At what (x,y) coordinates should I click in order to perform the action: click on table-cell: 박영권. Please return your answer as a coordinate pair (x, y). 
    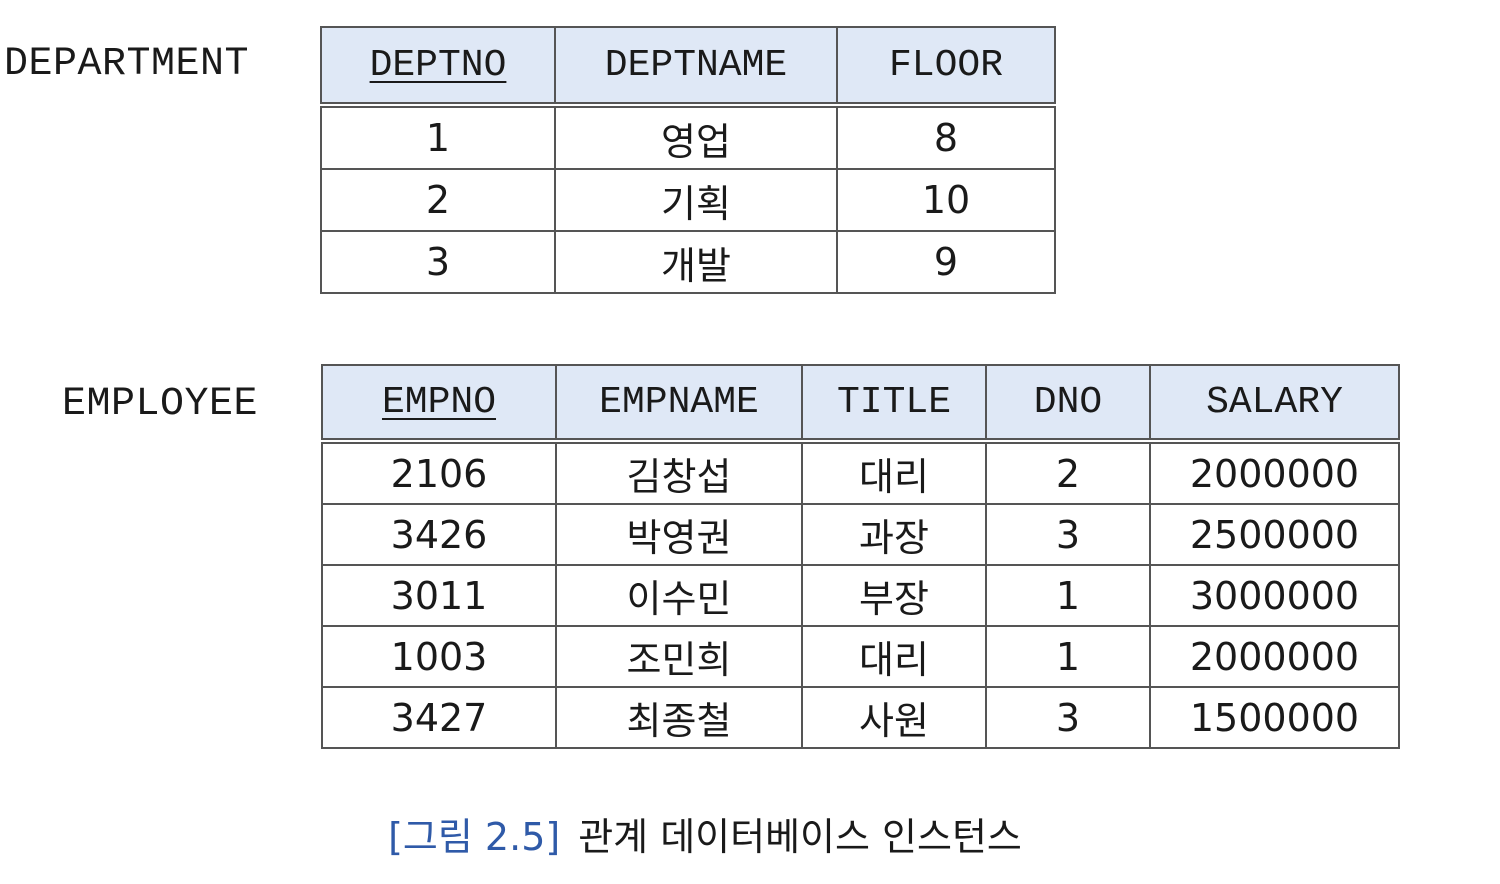
    Looking at the image, I should click on (679, 534).